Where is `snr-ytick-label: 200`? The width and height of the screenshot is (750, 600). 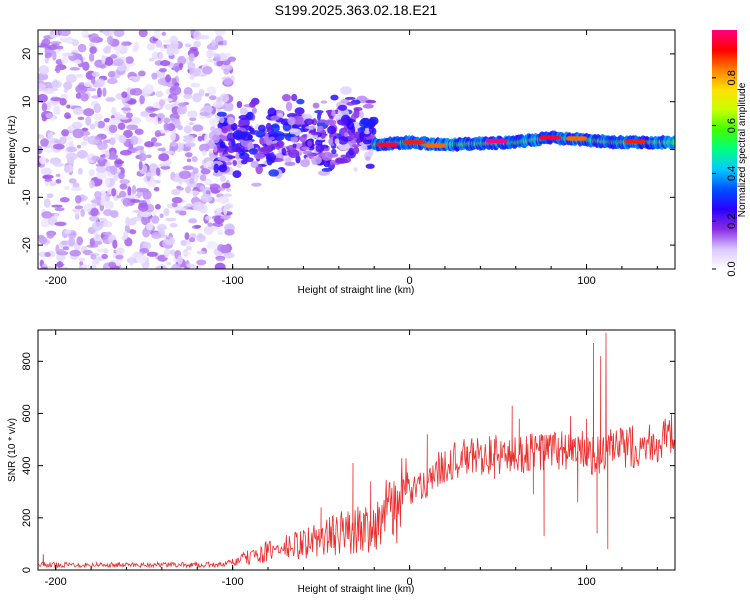
snr-ytick-label: 200 is located at coordinates (27, 518).